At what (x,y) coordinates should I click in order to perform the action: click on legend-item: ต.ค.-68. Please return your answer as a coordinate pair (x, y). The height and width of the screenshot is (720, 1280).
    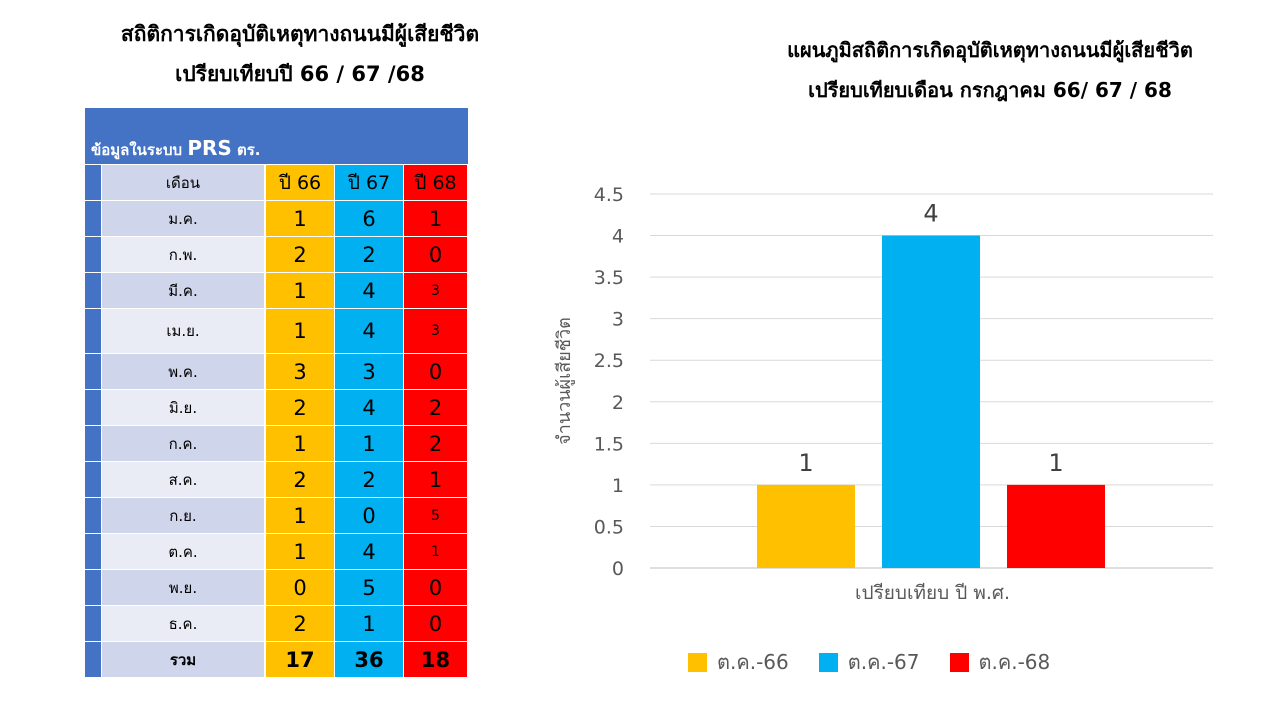
    Looking at the image, I should click on (1000, 662).